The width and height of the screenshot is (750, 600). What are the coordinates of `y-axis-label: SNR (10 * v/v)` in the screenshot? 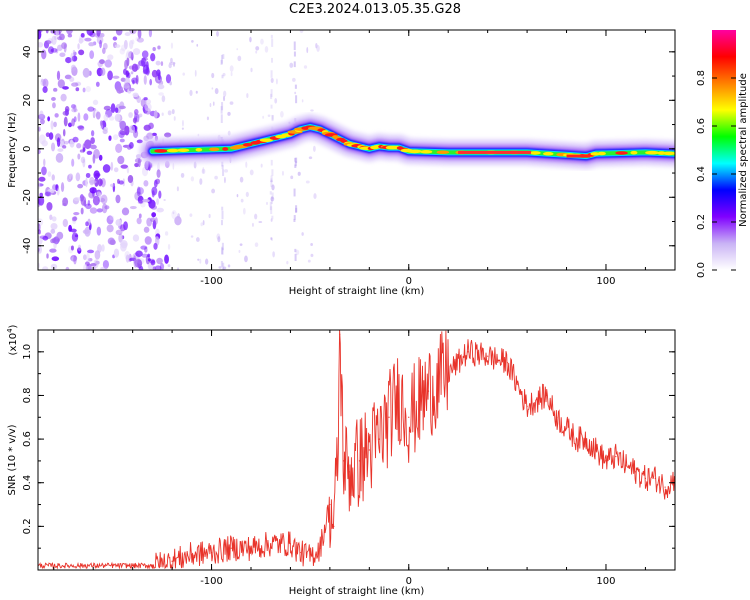 It's located at (12, 459).